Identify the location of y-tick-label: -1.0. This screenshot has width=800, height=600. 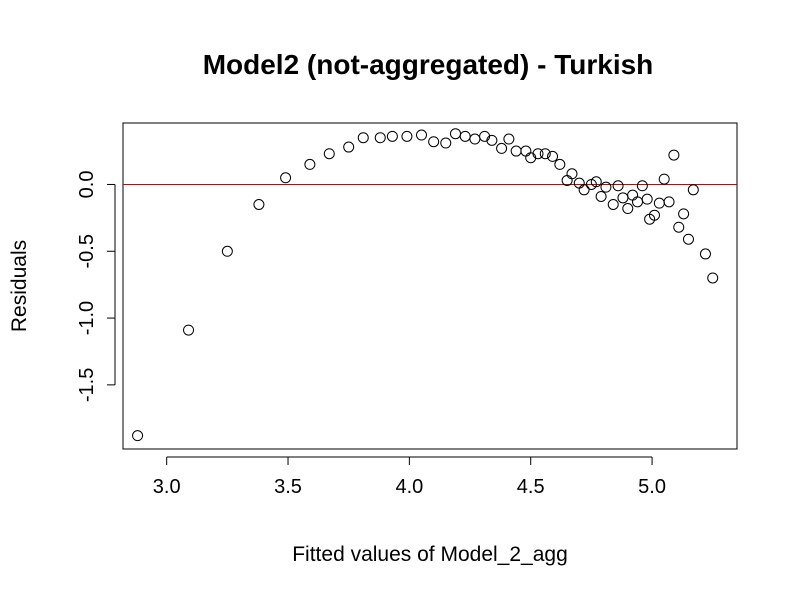
(87, 318).